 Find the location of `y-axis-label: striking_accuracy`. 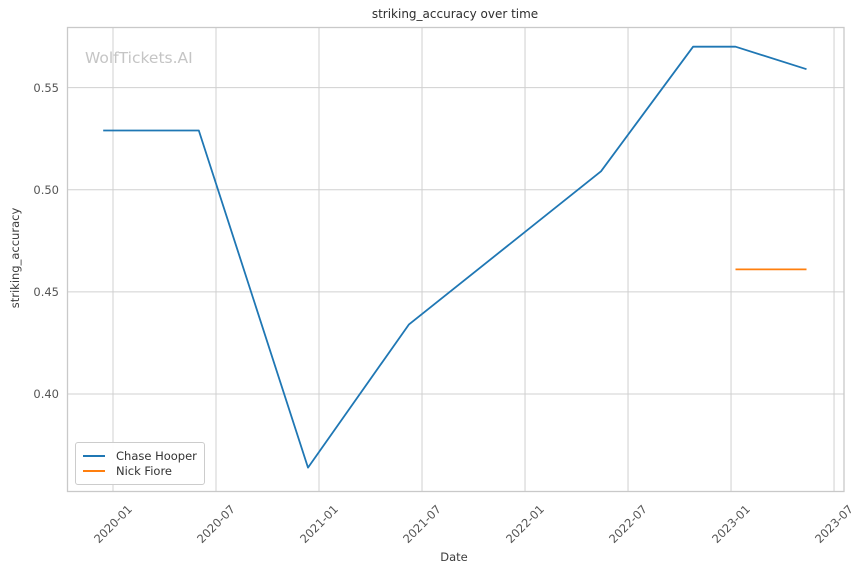

y-axis-label: striking_accuracy is located at coordinates (15, 258).